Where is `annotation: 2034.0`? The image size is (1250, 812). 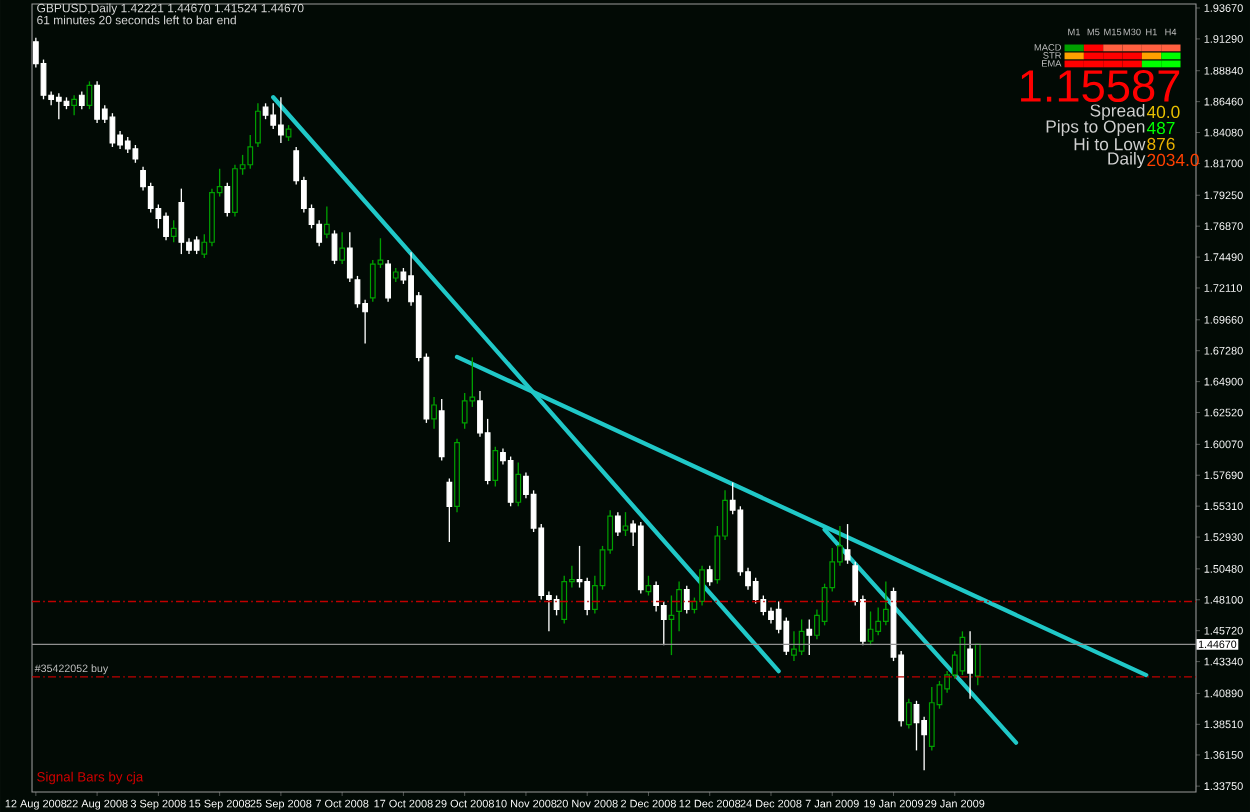 annotation: 2034.0 is located at coordinates (1173, 160).